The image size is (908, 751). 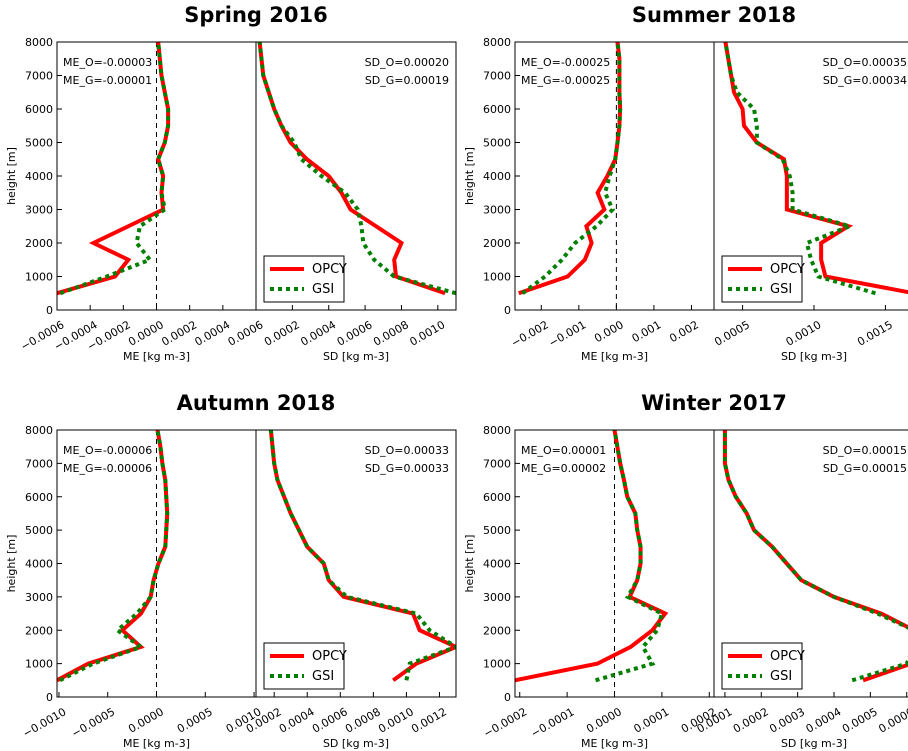 What do you see at coordinates (568, 334) in the screenshot?
I see `x-tick-label: −0.001` at bounding box center [568, 334].